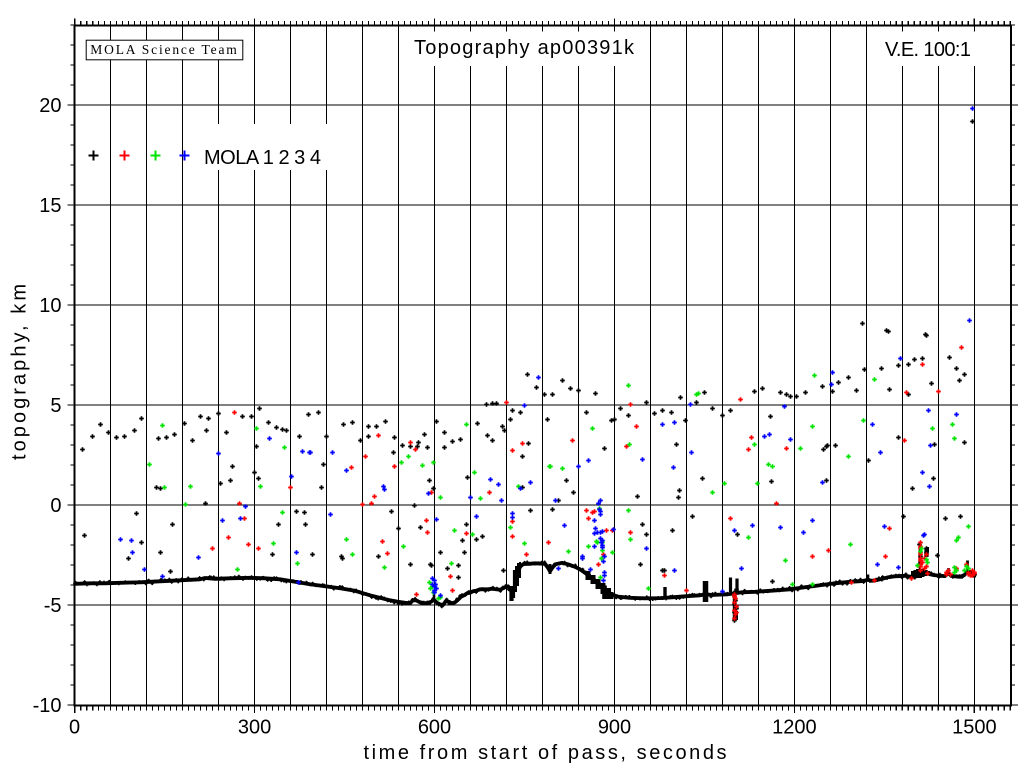 Image resolution: width=1024 pixels, height=768 pixels. Describe the element at coordinates (47, 706) in the screenshot. I see `svg-text: -10` at that location.